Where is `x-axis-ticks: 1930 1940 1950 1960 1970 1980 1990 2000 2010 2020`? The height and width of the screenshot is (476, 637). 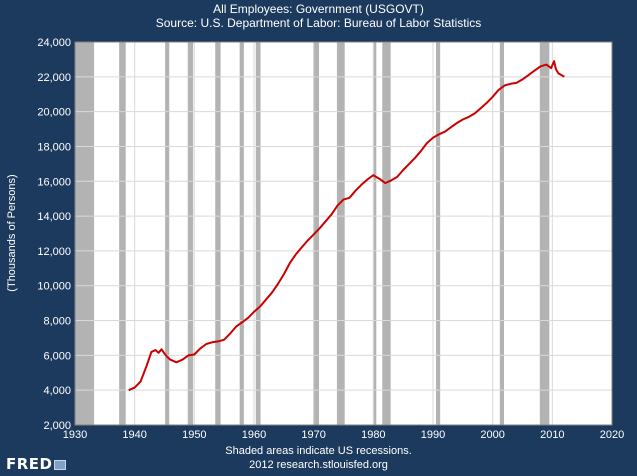
x-axis-ticks: 1930 1940 1950 1960 1970 1980 1990 2000 2010 2020 is located at coordinates (343, 435).